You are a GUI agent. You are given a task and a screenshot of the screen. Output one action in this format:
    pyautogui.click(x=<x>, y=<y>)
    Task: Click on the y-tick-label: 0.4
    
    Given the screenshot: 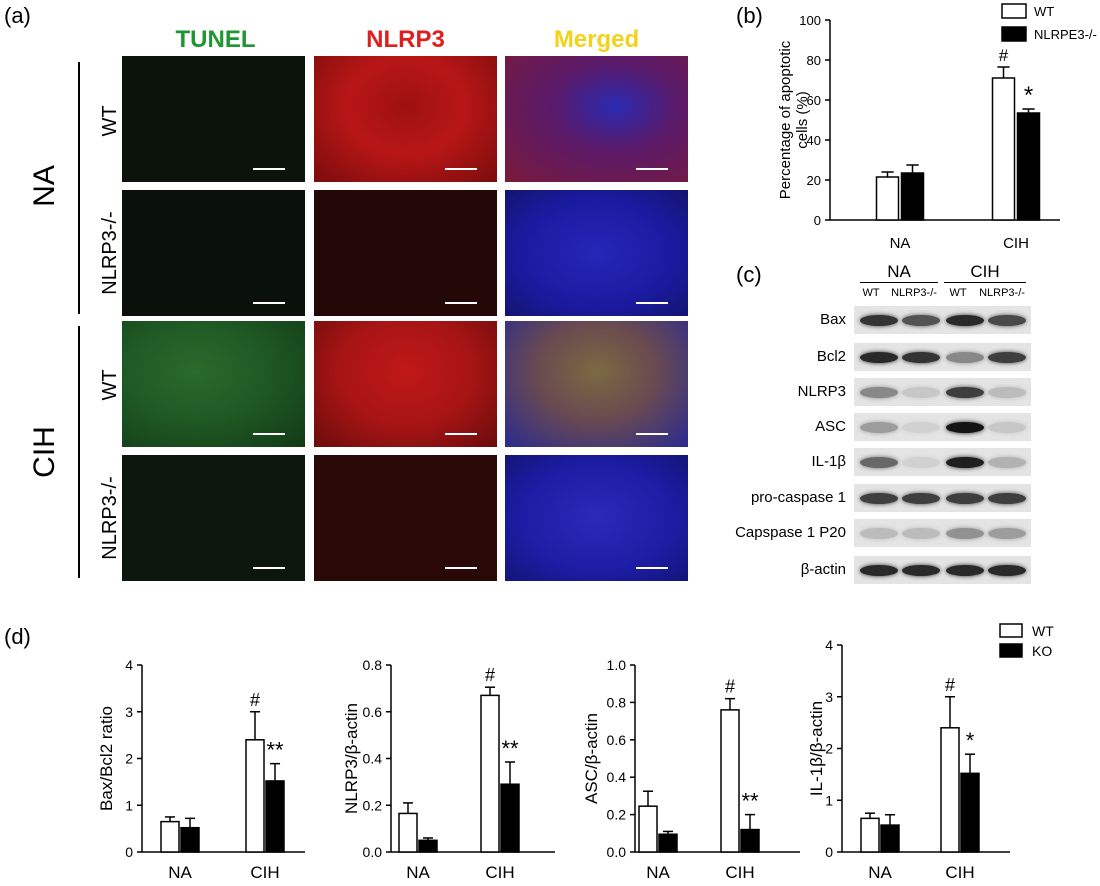 What is the action you would take?
    pyautogui.click(x=617, y=777)
    